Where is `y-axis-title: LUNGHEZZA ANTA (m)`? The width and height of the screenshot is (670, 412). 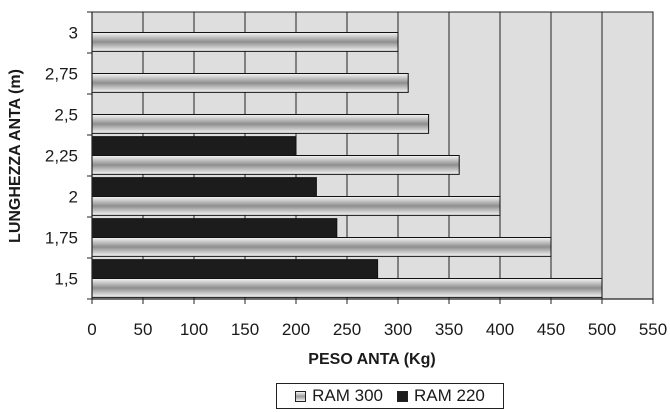 y-axis-title: LUNGHEZZA ANTA (m) is located at coordinates (15, 156).